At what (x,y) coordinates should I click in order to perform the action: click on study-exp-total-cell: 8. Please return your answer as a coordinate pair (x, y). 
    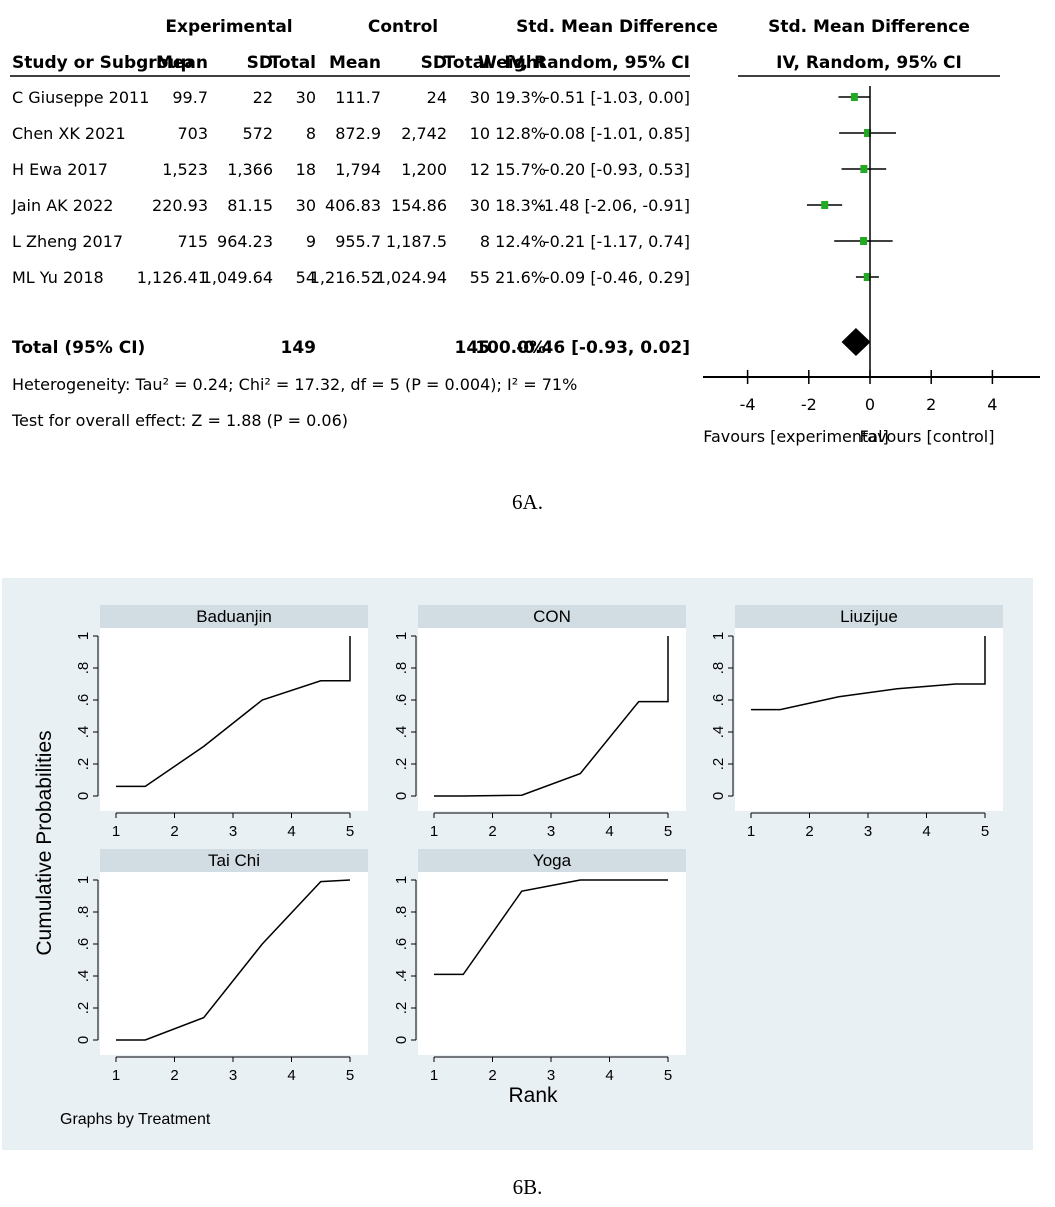
    Looking at the image, I should click on (311, 133).